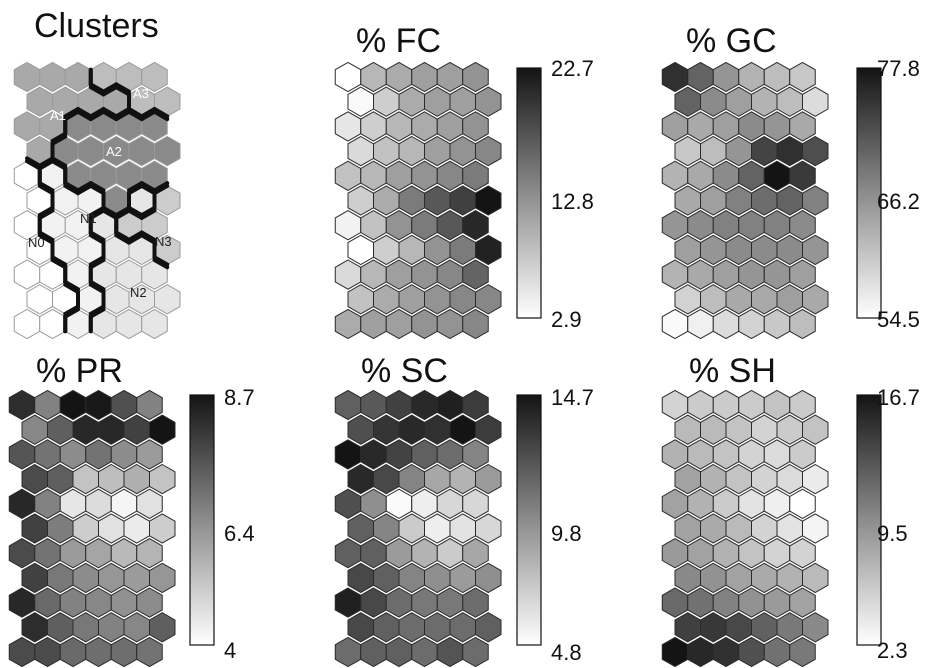  Describe the element at coordinates (58, 115) in the screenshot. I see `cluster-label-a1: A1` at that location.